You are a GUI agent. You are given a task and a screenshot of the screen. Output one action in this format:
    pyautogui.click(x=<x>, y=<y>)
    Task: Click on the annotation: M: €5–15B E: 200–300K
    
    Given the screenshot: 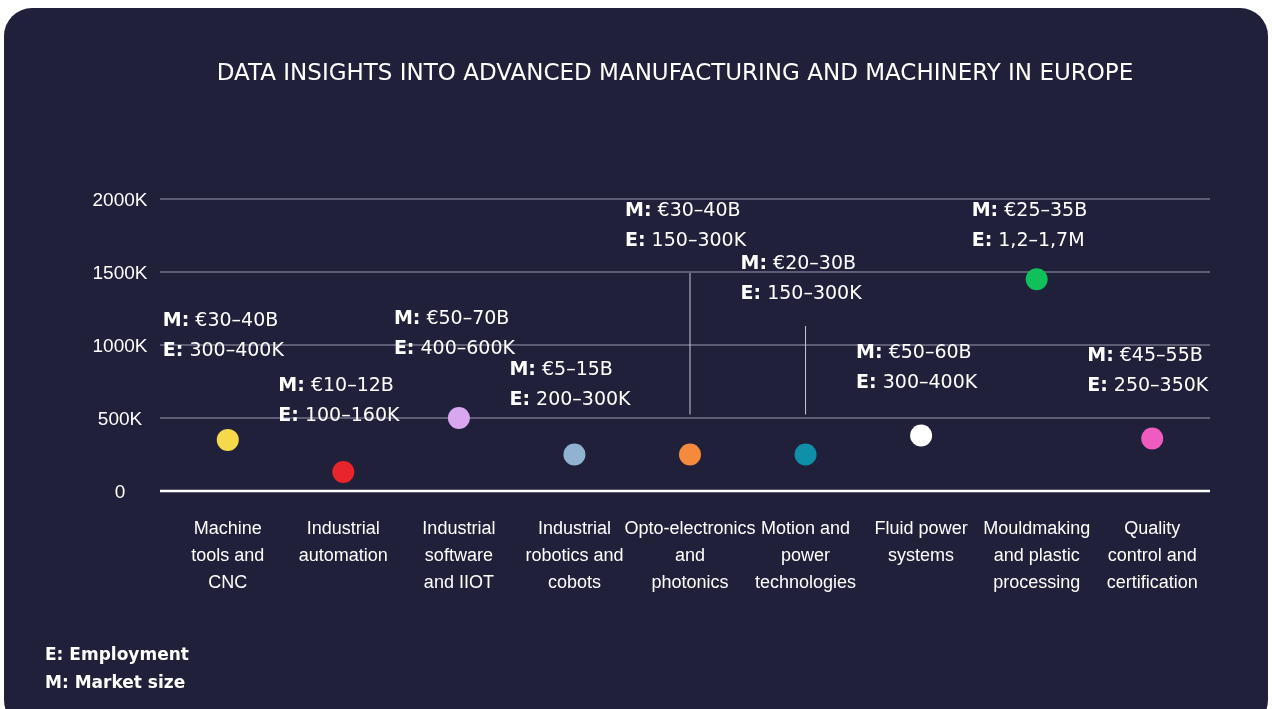 What is the action you would take?
    pyautogui.click(x=570, y=383)
    